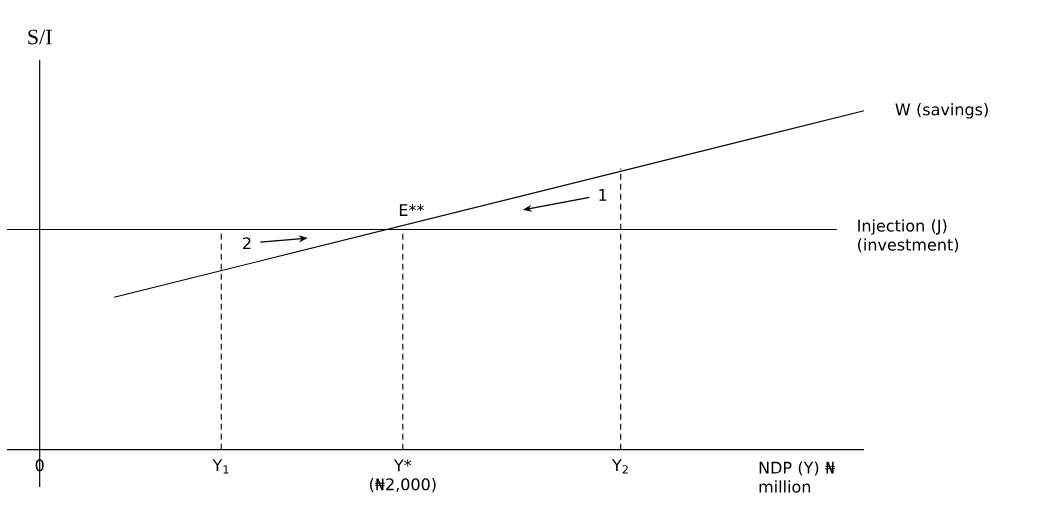 This screenshot has width=1039, height=531. What do you see at coordinates (40, 37) in the screenshot?
I see `y-axis-title: S/I` at bounding box center [40, 37].